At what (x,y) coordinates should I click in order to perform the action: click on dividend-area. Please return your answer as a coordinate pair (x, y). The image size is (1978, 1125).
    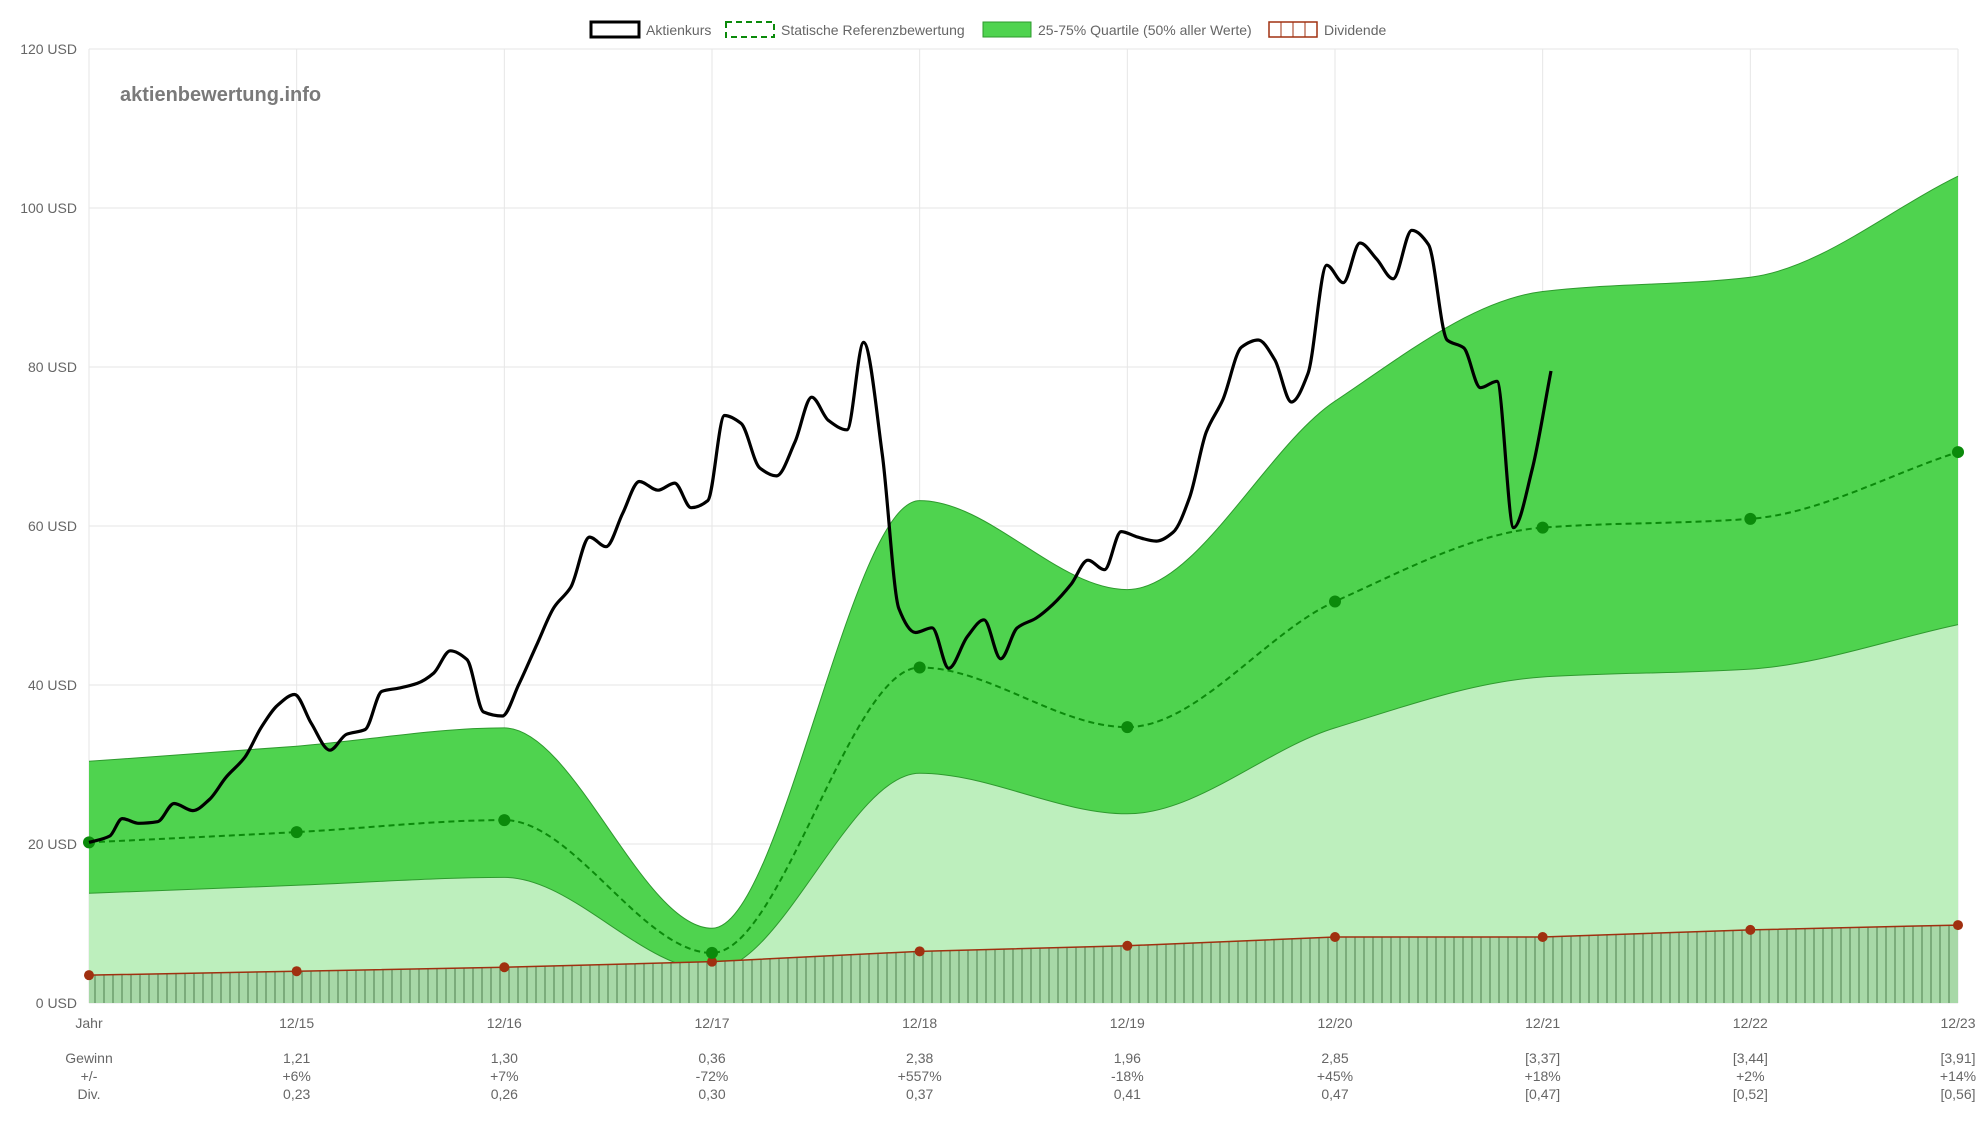
    Looking at the image, I should click on (1023, 964).